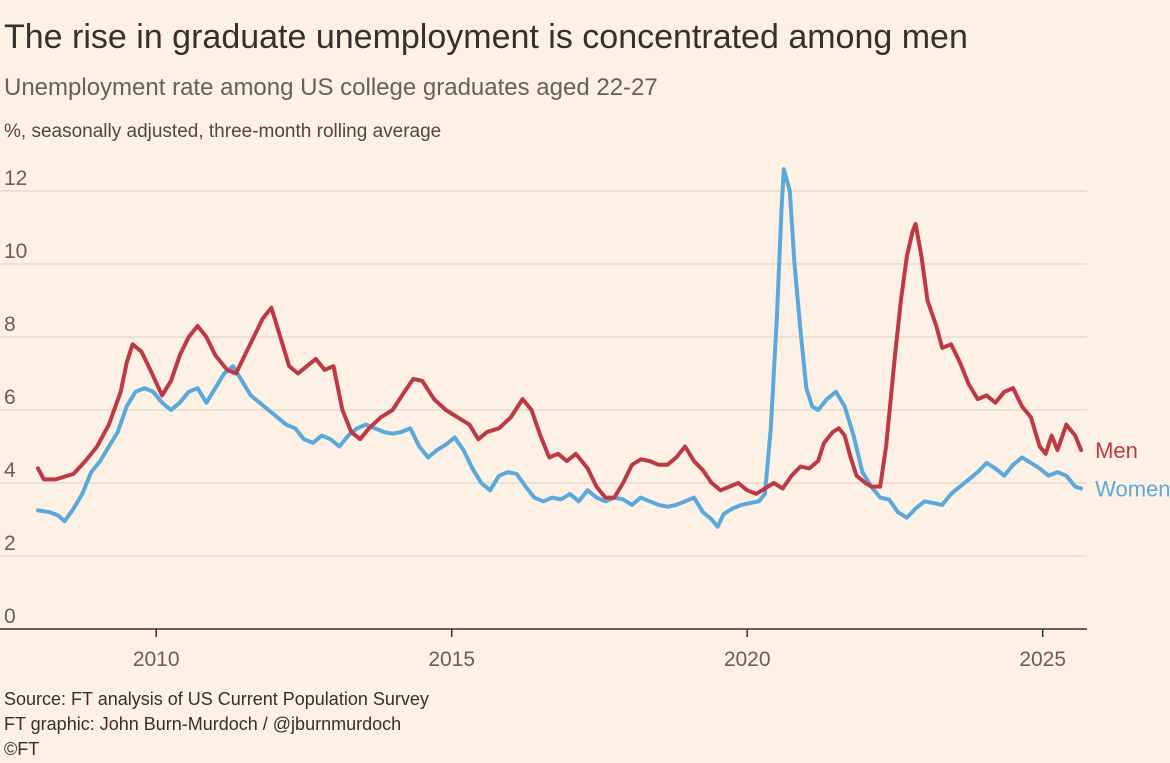  What do you see at coordinates (15, 251) in the screenshot?
I see `y-tick-label: 10` at bounding box center [15, 251].